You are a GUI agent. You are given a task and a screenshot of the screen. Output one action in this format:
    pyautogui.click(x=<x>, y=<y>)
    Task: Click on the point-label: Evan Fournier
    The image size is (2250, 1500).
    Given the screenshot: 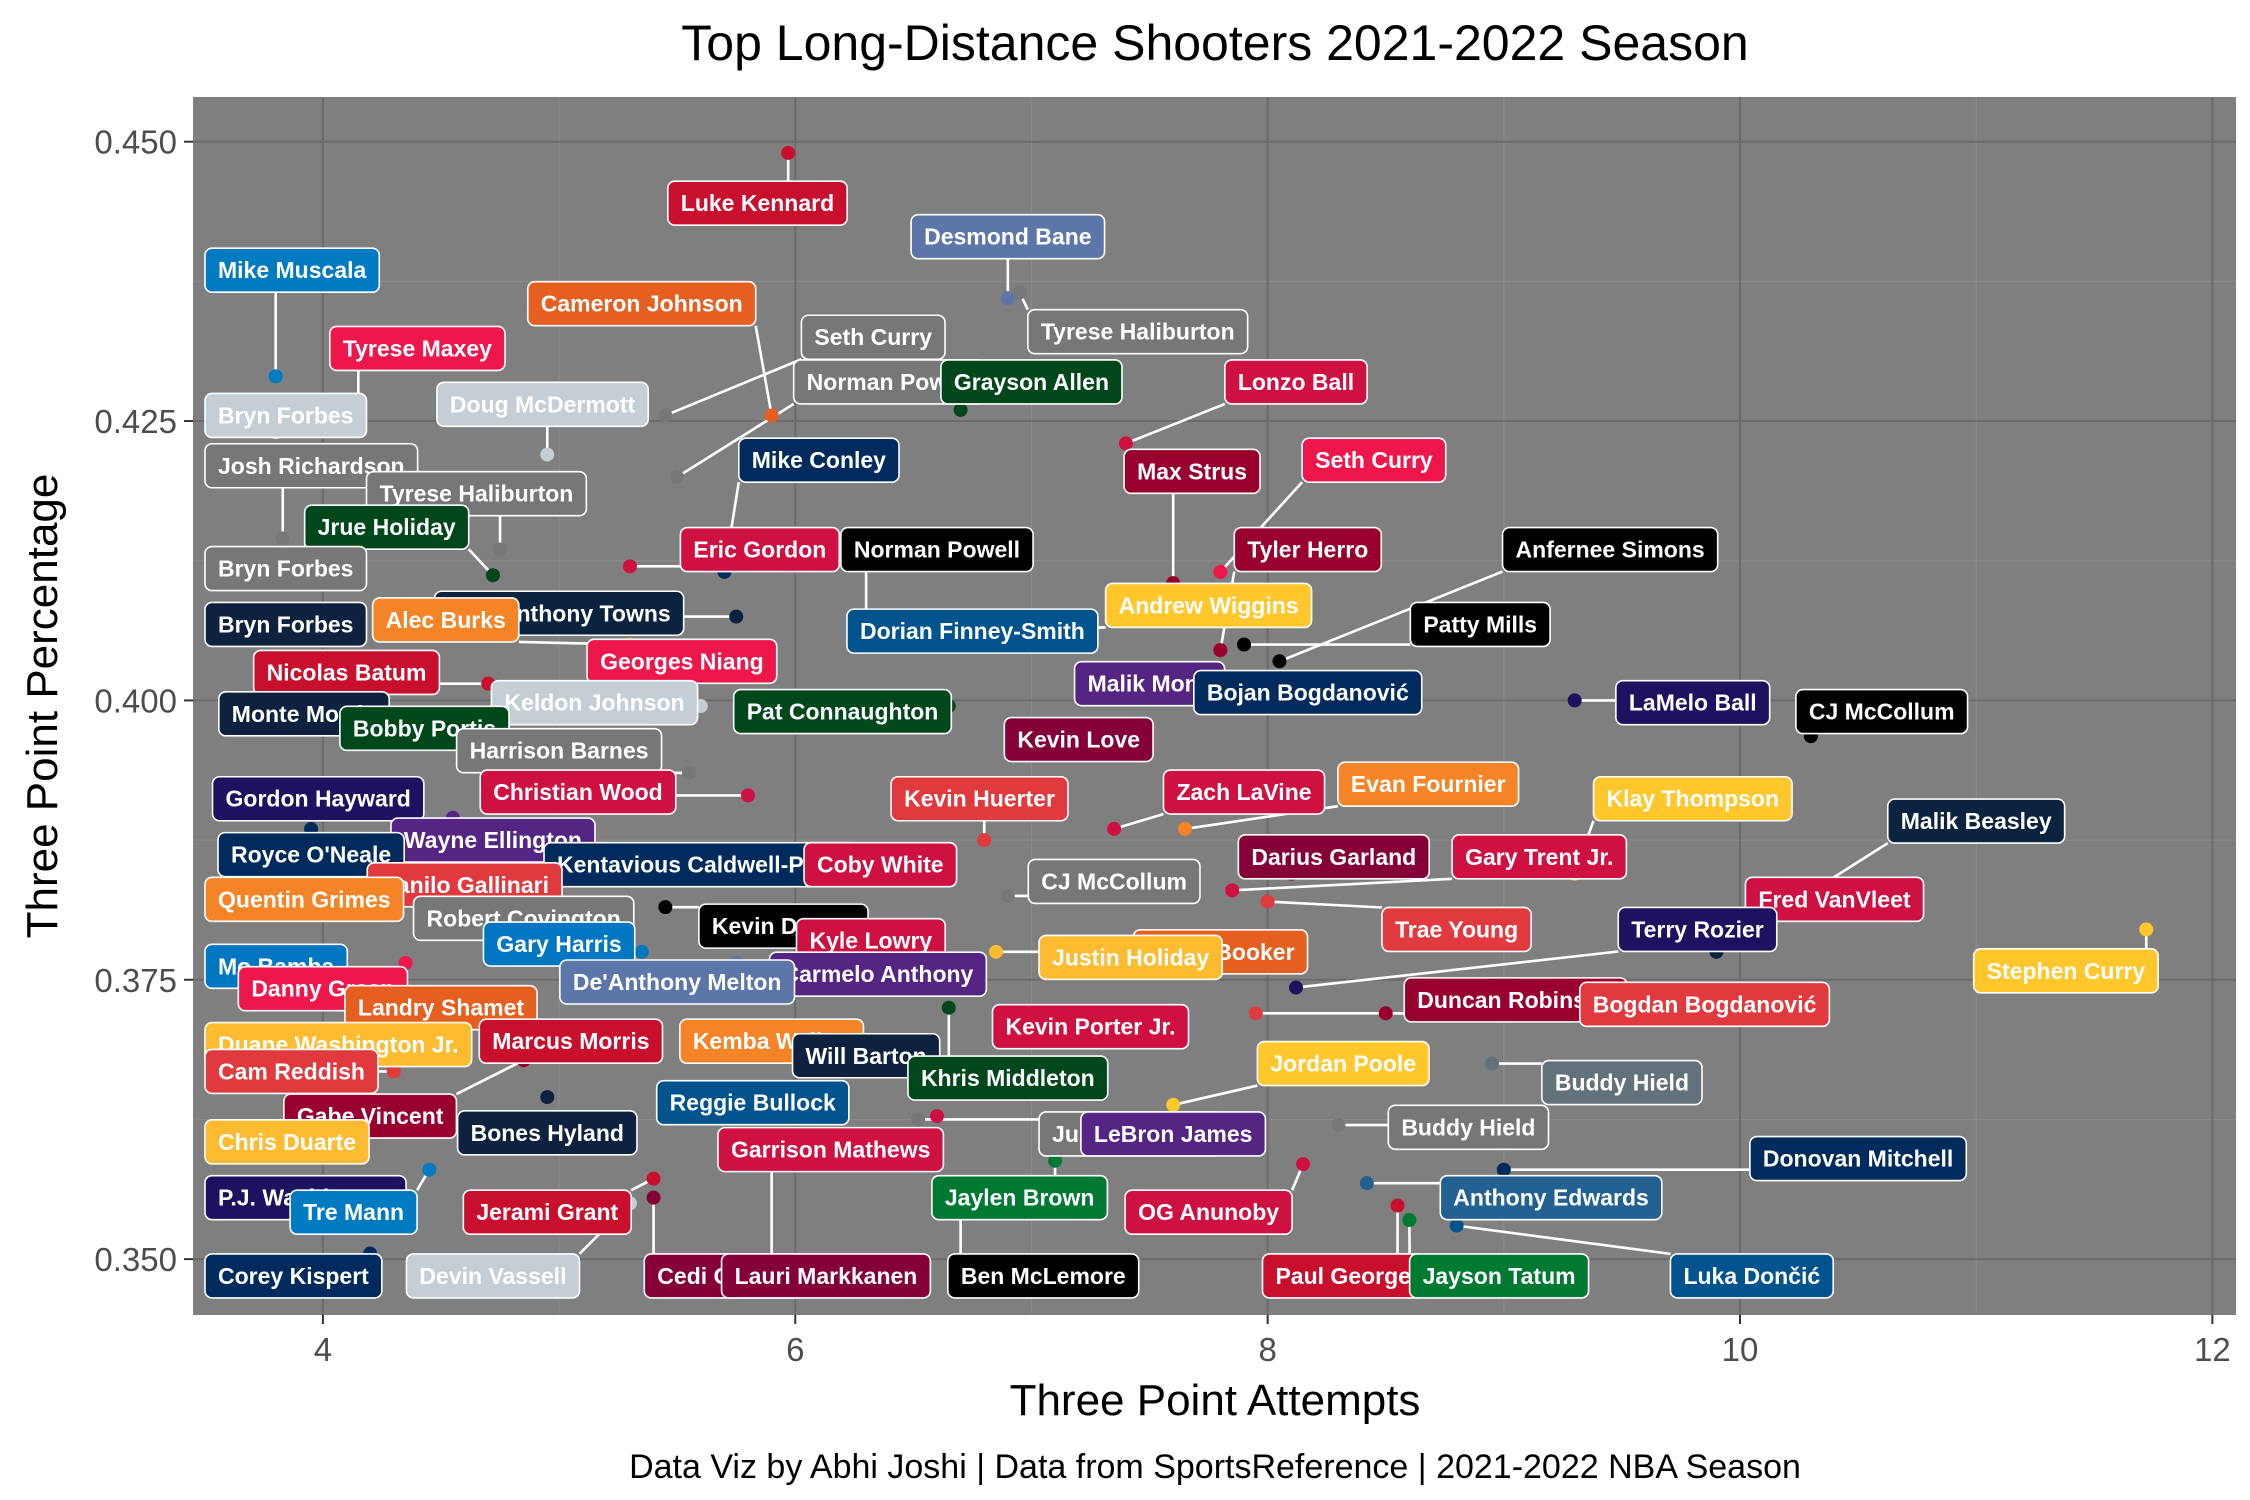 What is the action you would take?
    pyautogui.click(x=1428, y=784)
    